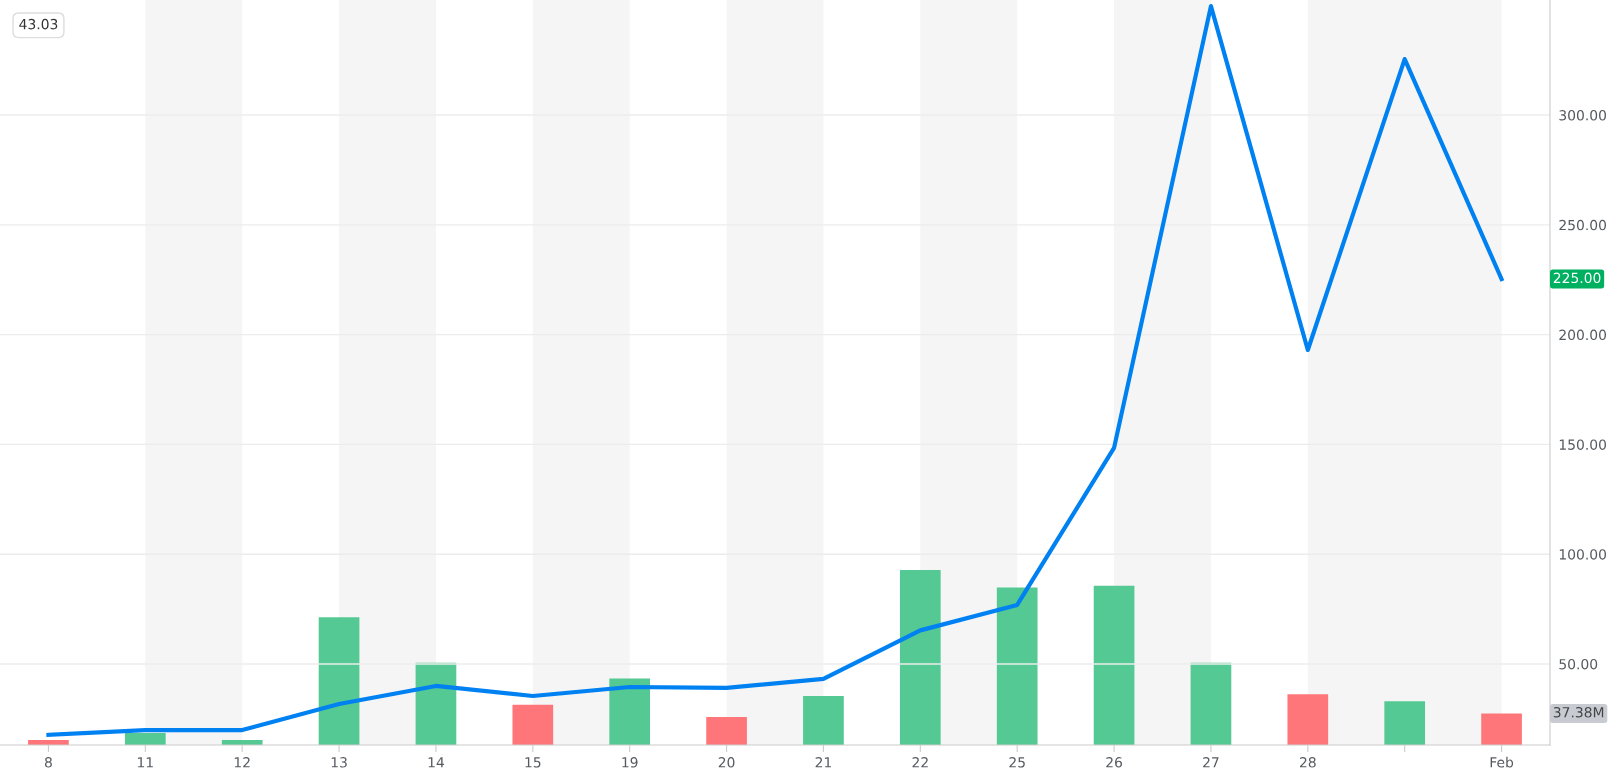  What do you see at coordinates (1577, 278) in the screenshot?
I see `text: 225.00` at bounding box center [1577, 278].